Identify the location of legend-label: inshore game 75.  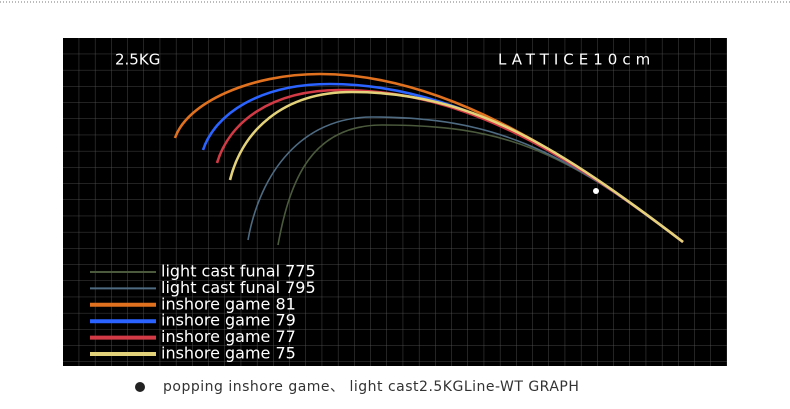
(228, 353).